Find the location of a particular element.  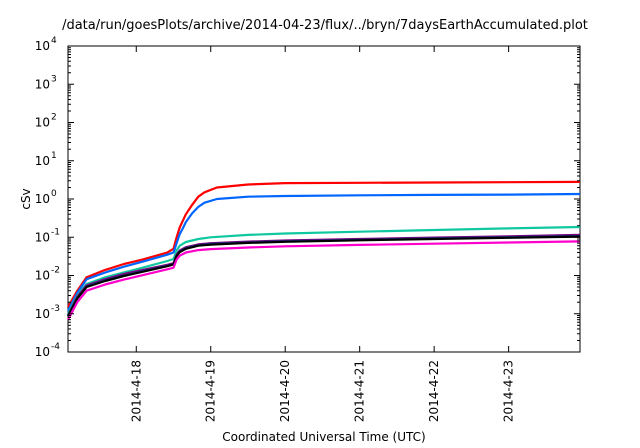

y-tick-label: 10 1 is located at coordinates (46, 159).